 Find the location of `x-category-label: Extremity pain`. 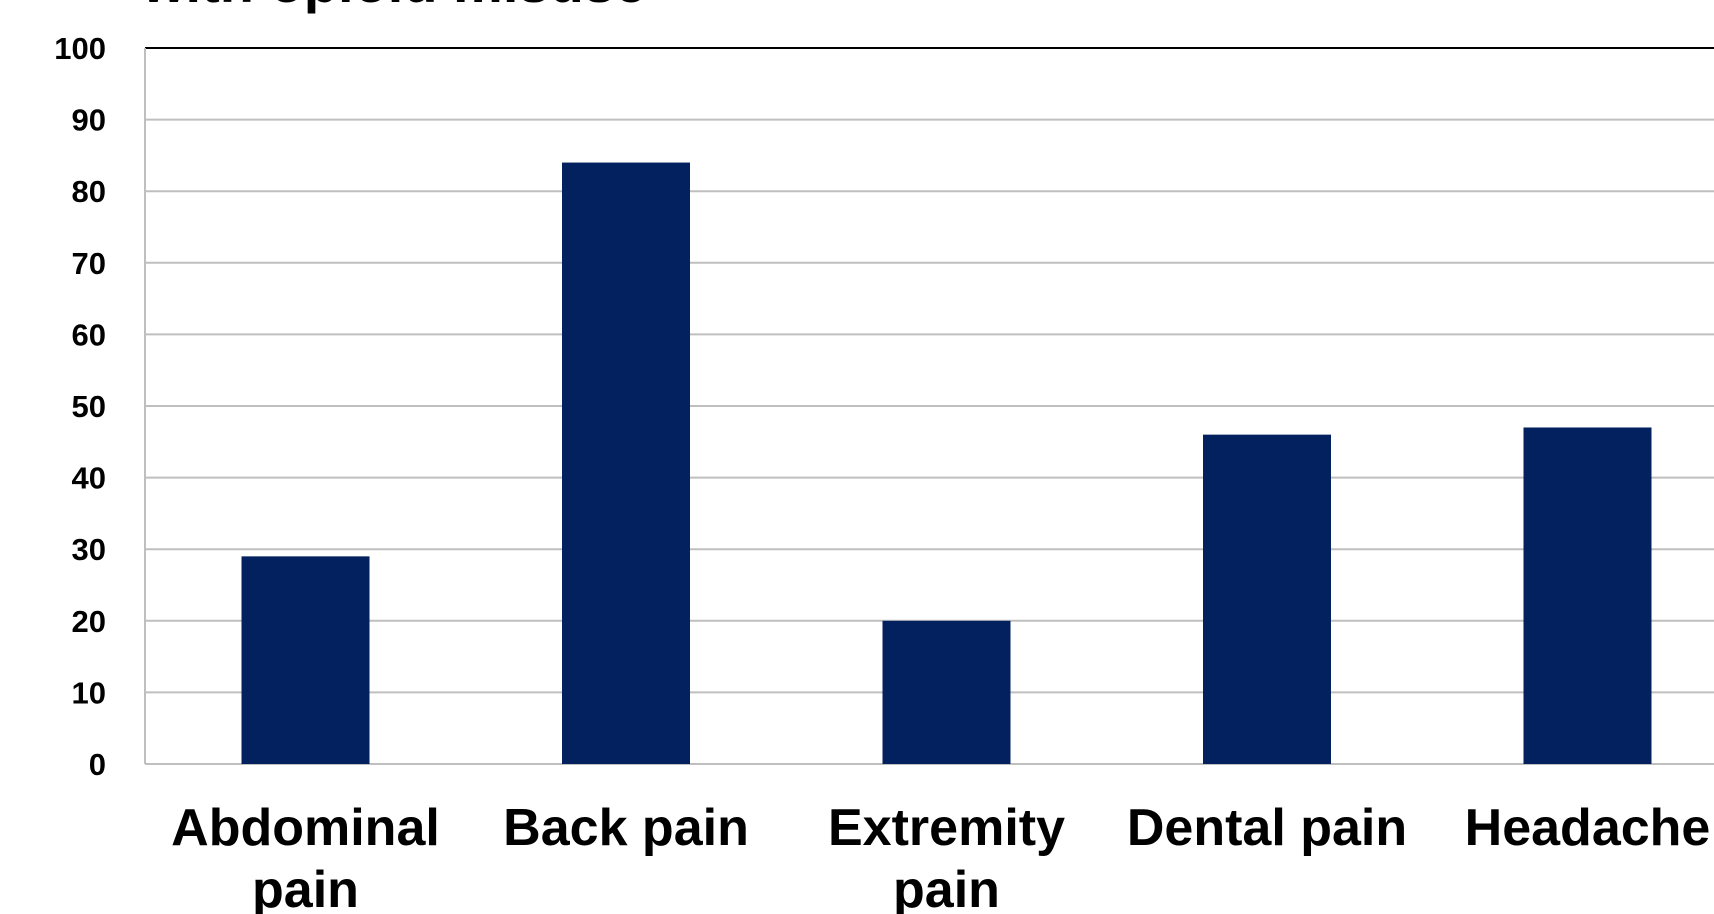

x-category-label: Extremity pain is located at coordinates (946, 856).